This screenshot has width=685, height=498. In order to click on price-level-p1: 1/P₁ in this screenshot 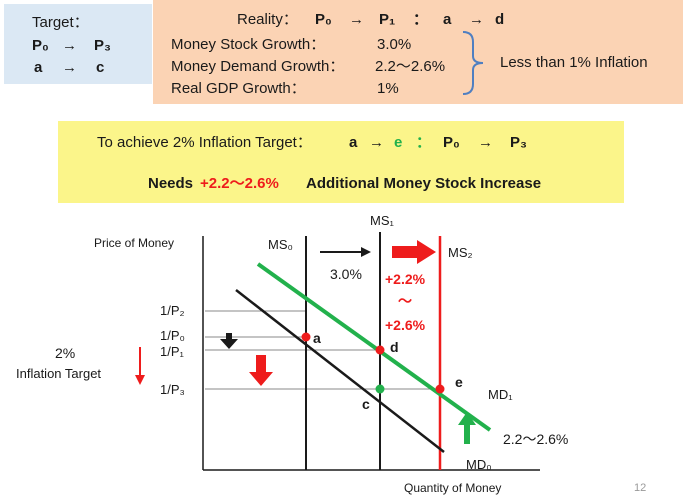, I will do `click(172, 351)`.